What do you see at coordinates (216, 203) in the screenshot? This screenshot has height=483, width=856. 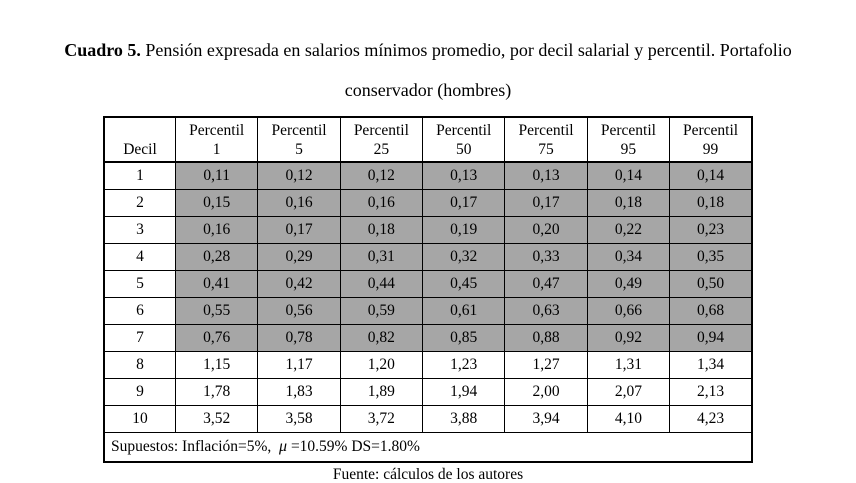 I see `value-cell: 0,15` at bounding box center [216, 203].